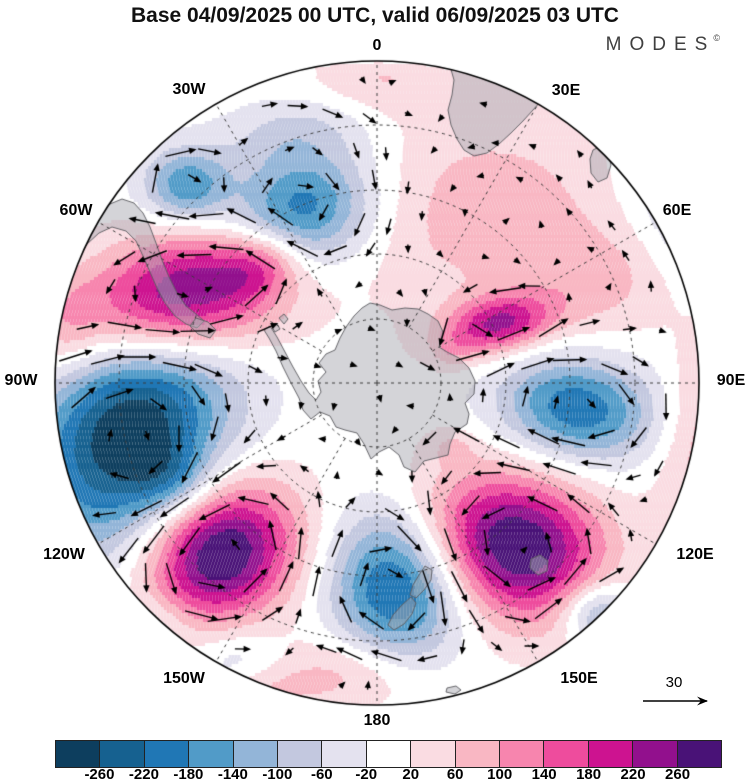 The width and height of the screenshot is (750, 783). Describe the element at coordinates (99, 774) in the screenshot. I see `colorbar-tick: -260` at that location.